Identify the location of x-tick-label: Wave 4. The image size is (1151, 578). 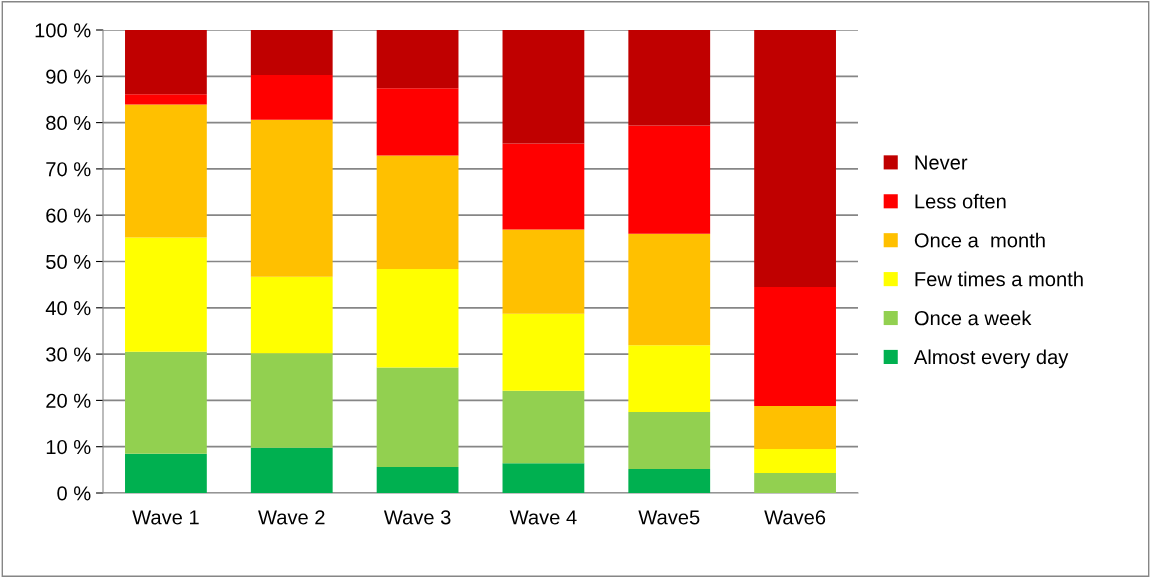
(543, 517).